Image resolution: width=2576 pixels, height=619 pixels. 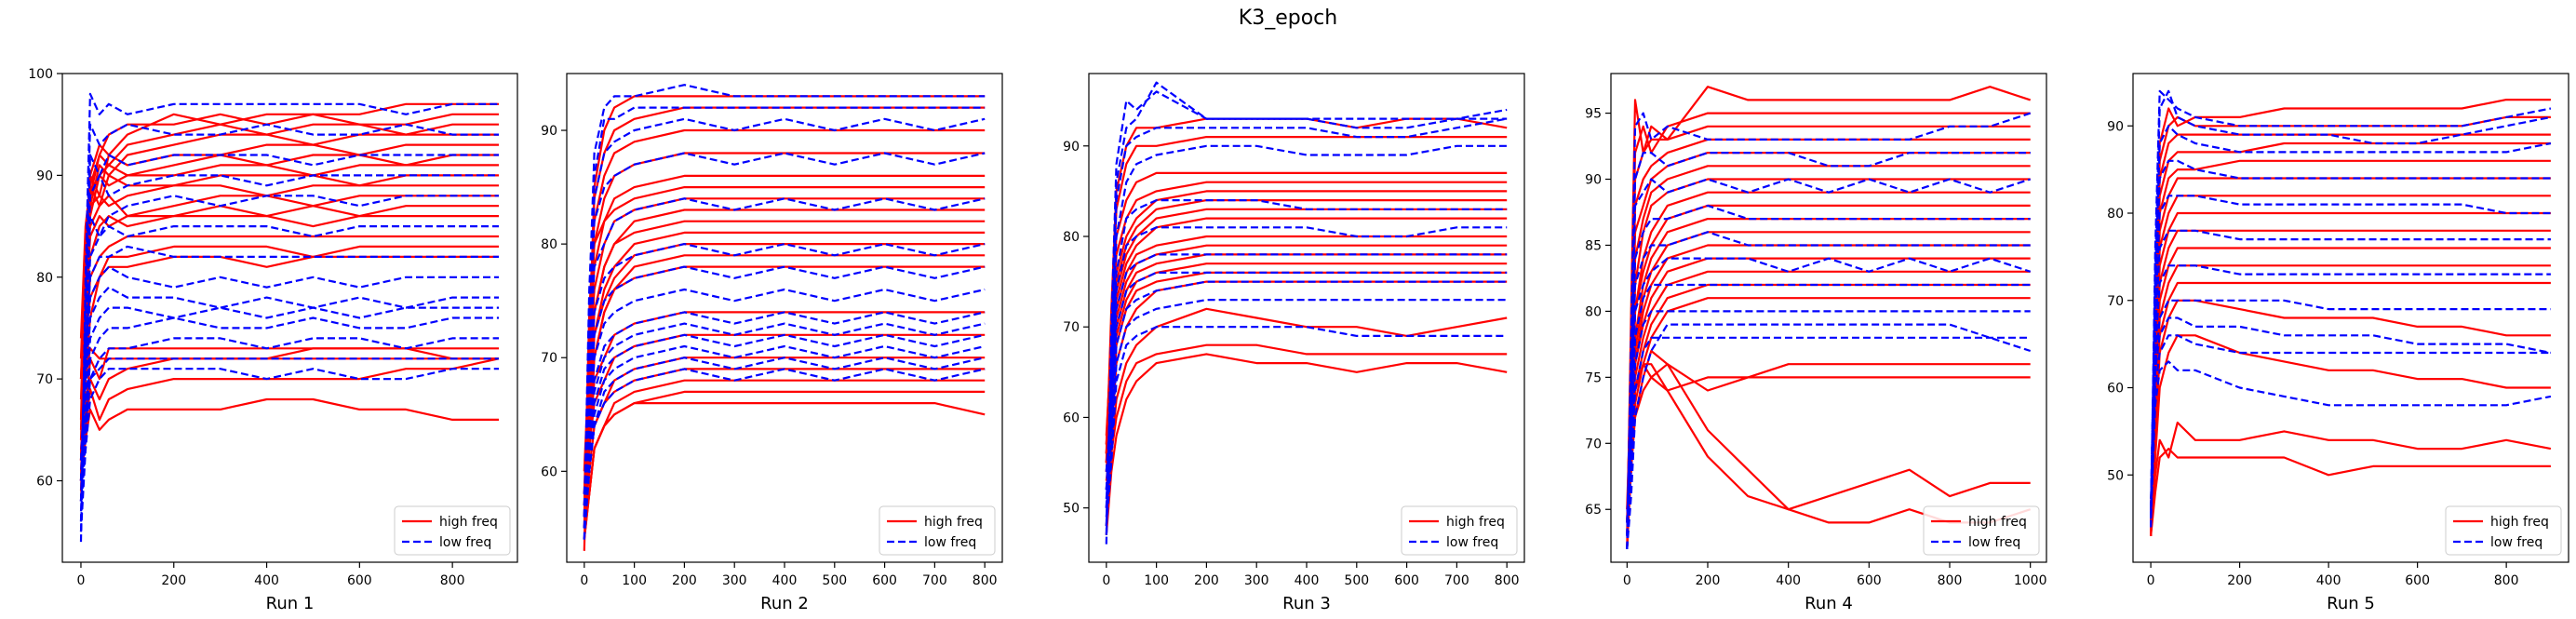 I want to click on x-tick-label: 700, so click(x=1456, y=580).